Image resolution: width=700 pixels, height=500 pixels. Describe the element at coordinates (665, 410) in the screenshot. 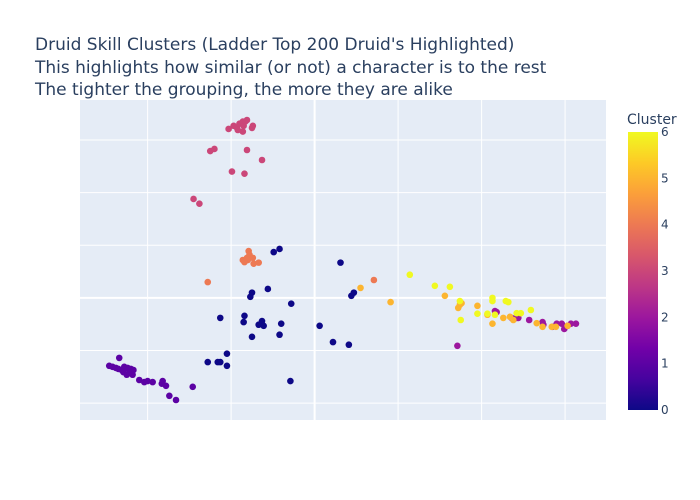

I see `colorbar-tick-label: 0` at that location.